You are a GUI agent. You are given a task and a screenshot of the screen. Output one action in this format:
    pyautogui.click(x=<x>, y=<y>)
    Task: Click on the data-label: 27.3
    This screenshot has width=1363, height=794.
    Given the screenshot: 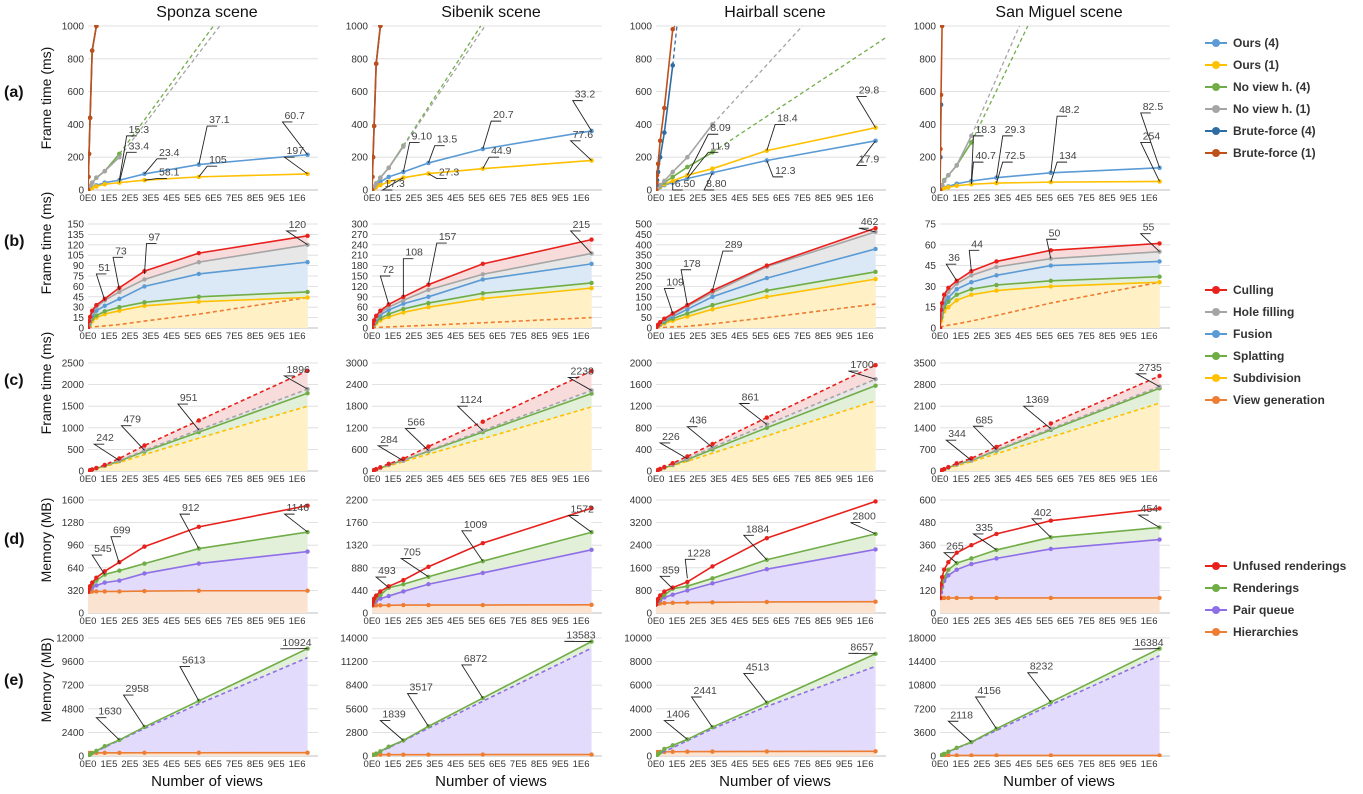 What is the action you would take?
    pyautogui.click(x=449, y=173)
    